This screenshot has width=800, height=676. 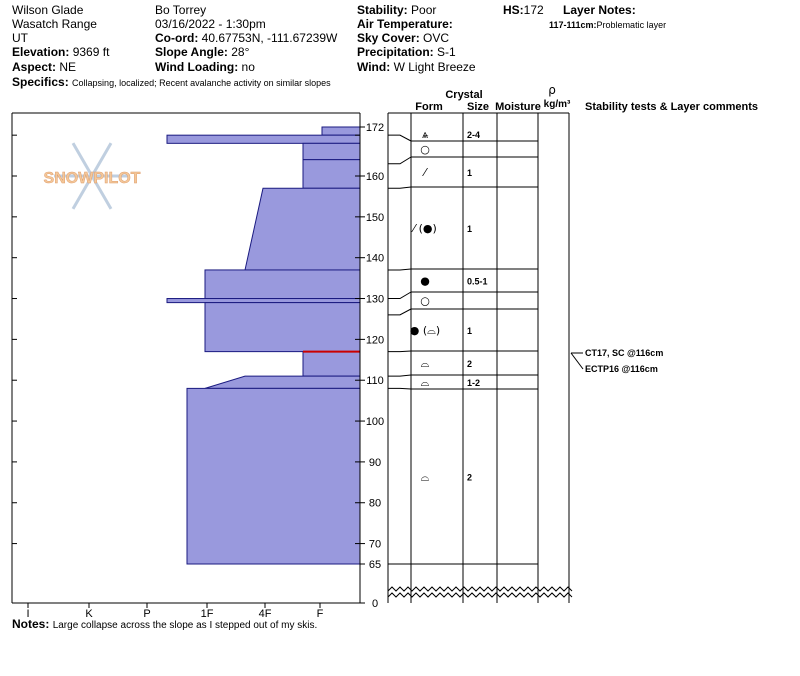 What do you see at coordinates (434, 67) in the screenshot?
I see `wind-value: W Light Breeze` at bounding box center [434, 67].